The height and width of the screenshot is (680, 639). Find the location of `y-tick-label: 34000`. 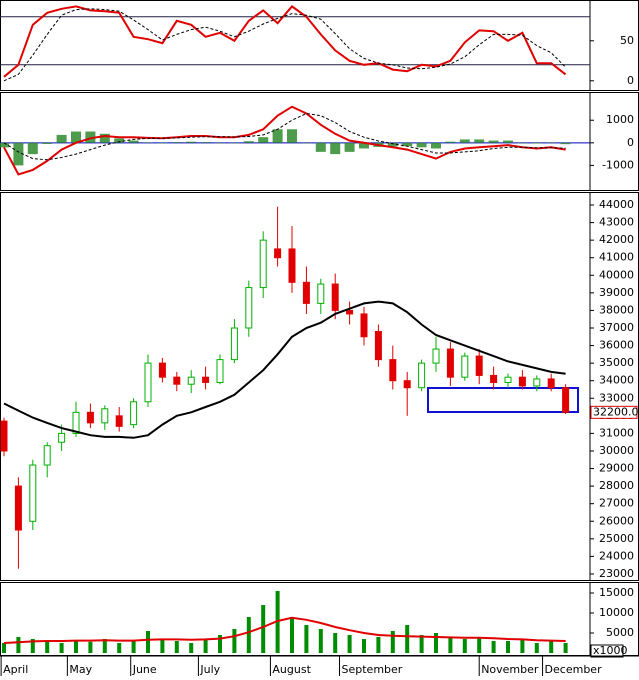

y-tick-label: 34000 is located at coordinates (616, 380).